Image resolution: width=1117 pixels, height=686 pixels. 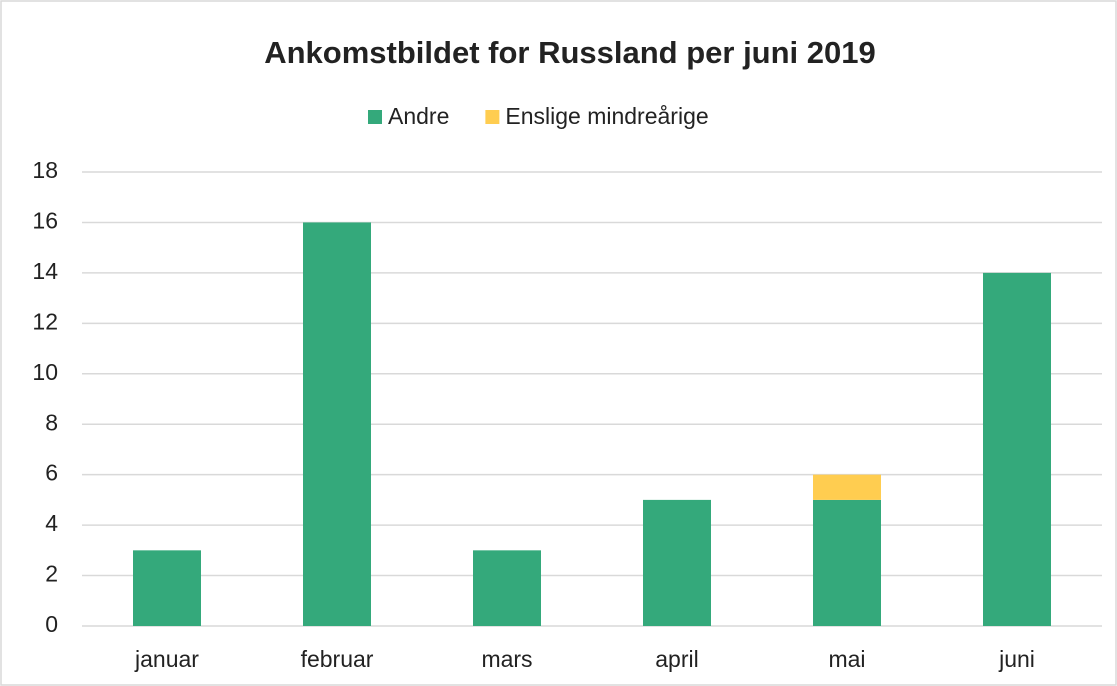 I want to click on x-tick-label: januar, so click(x=166, y=659).